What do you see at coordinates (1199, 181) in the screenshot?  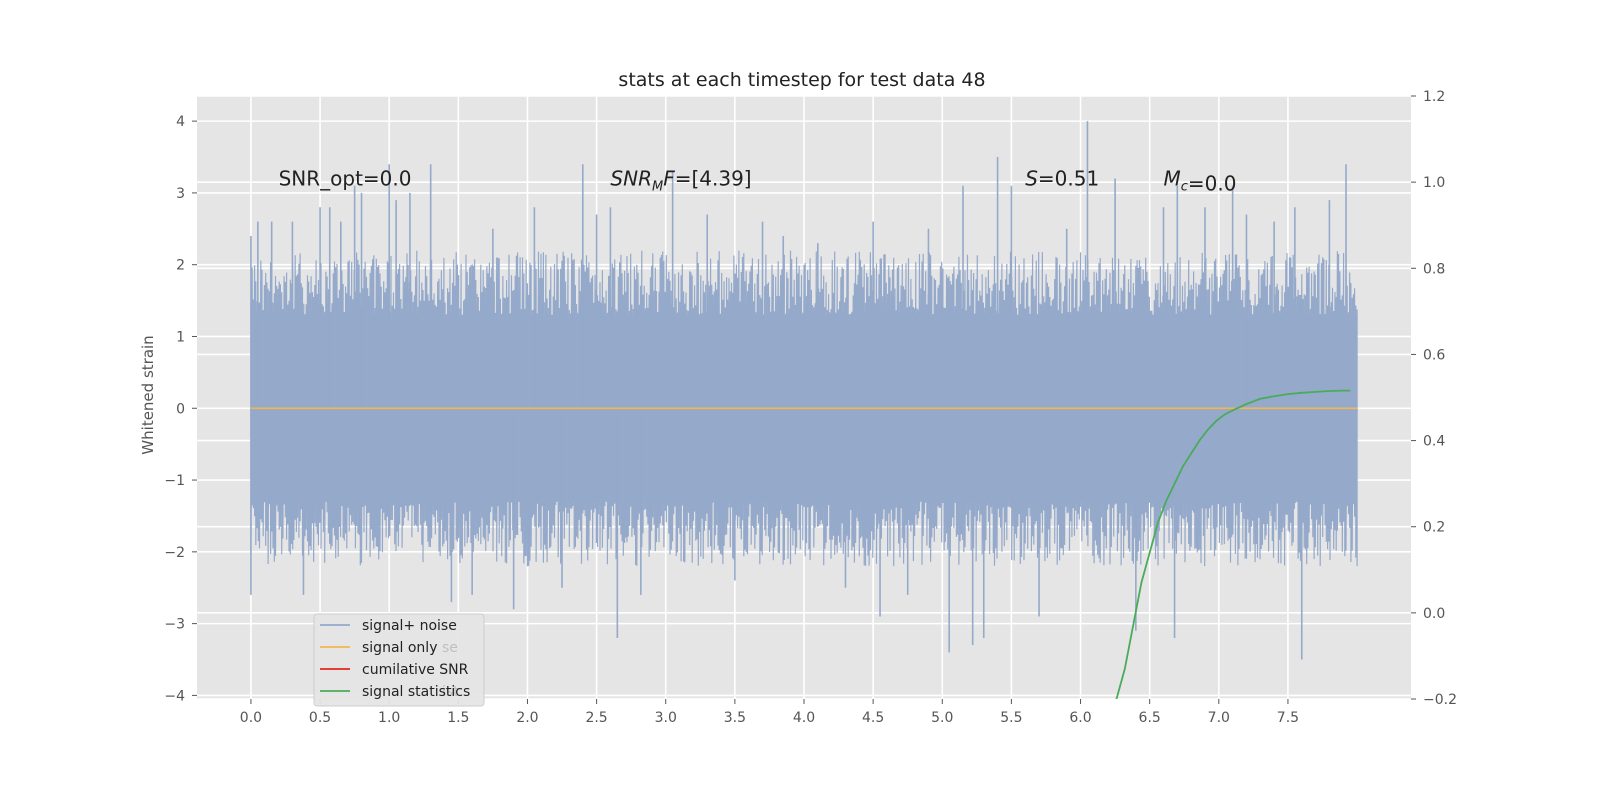 I see `annotation-3: Mc=0.0` at bounding box center [1199, 181].